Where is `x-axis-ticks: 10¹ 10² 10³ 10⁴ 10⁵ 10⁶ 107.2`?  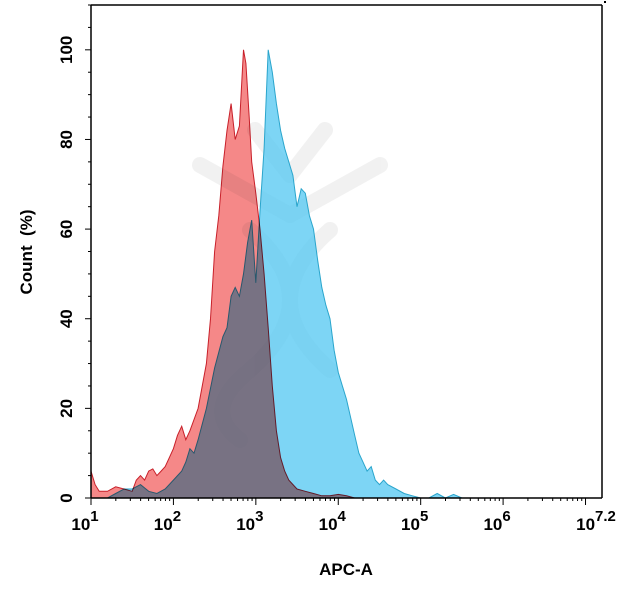
x-axis-ticks: 10¹ 10² 10³ 10⁴ 10⁵ 10⁶ 107.2 is located at coordinates (343, 516).